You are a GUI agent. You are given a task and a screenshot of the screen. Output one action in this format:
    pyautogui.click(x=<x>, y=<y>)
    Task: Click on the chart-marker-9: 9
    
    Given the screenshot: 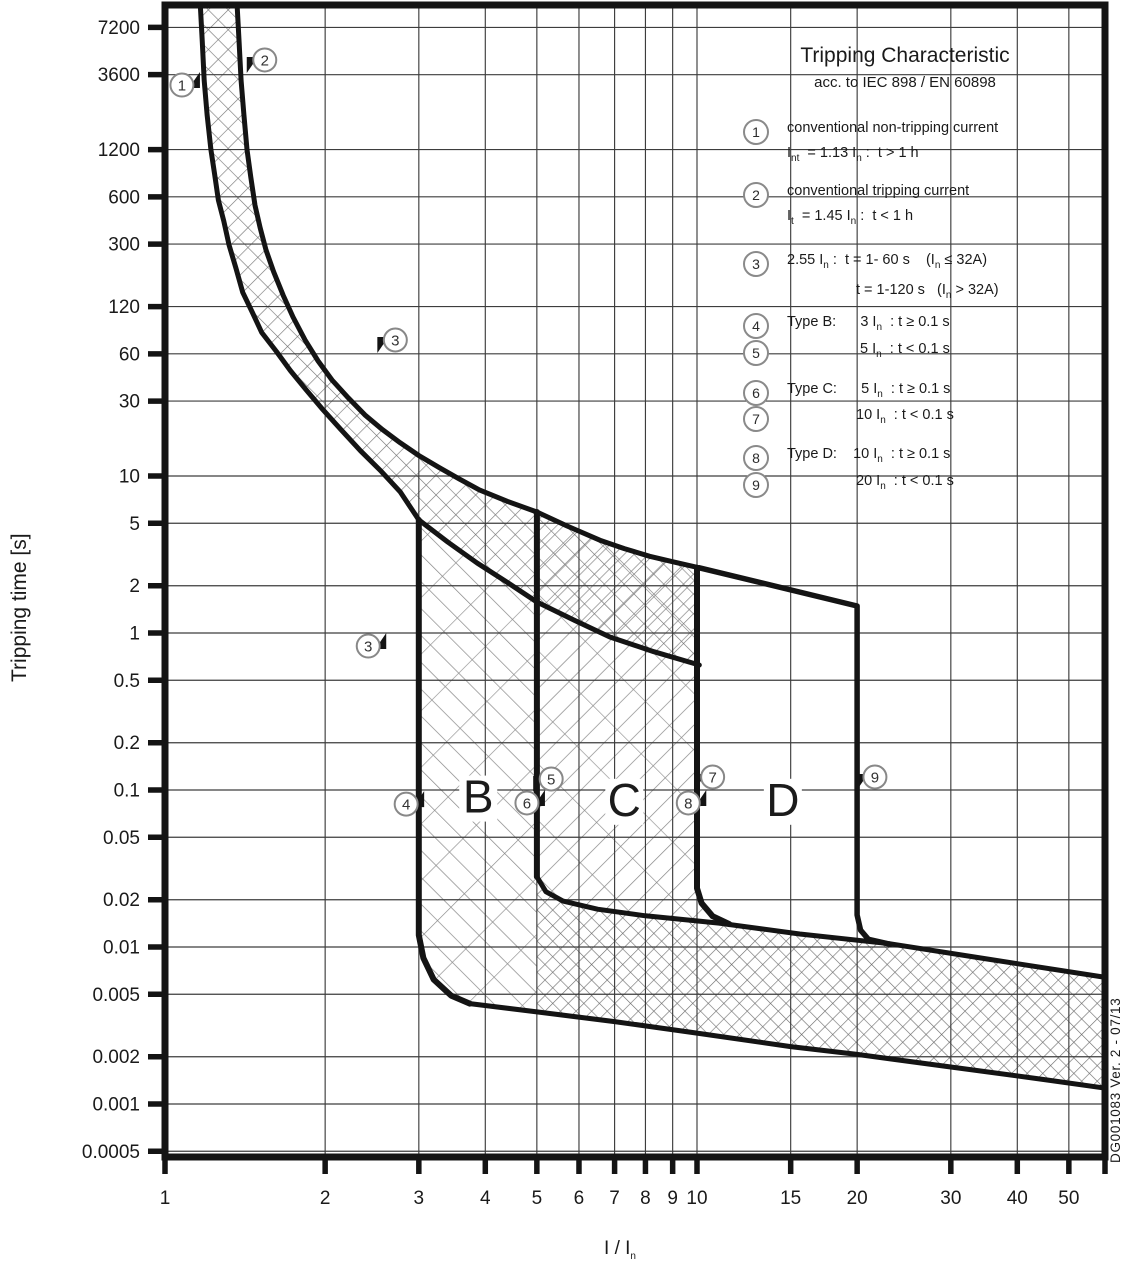 What is the action you would take?
    pyautogui.click(x=872, y=777)
    